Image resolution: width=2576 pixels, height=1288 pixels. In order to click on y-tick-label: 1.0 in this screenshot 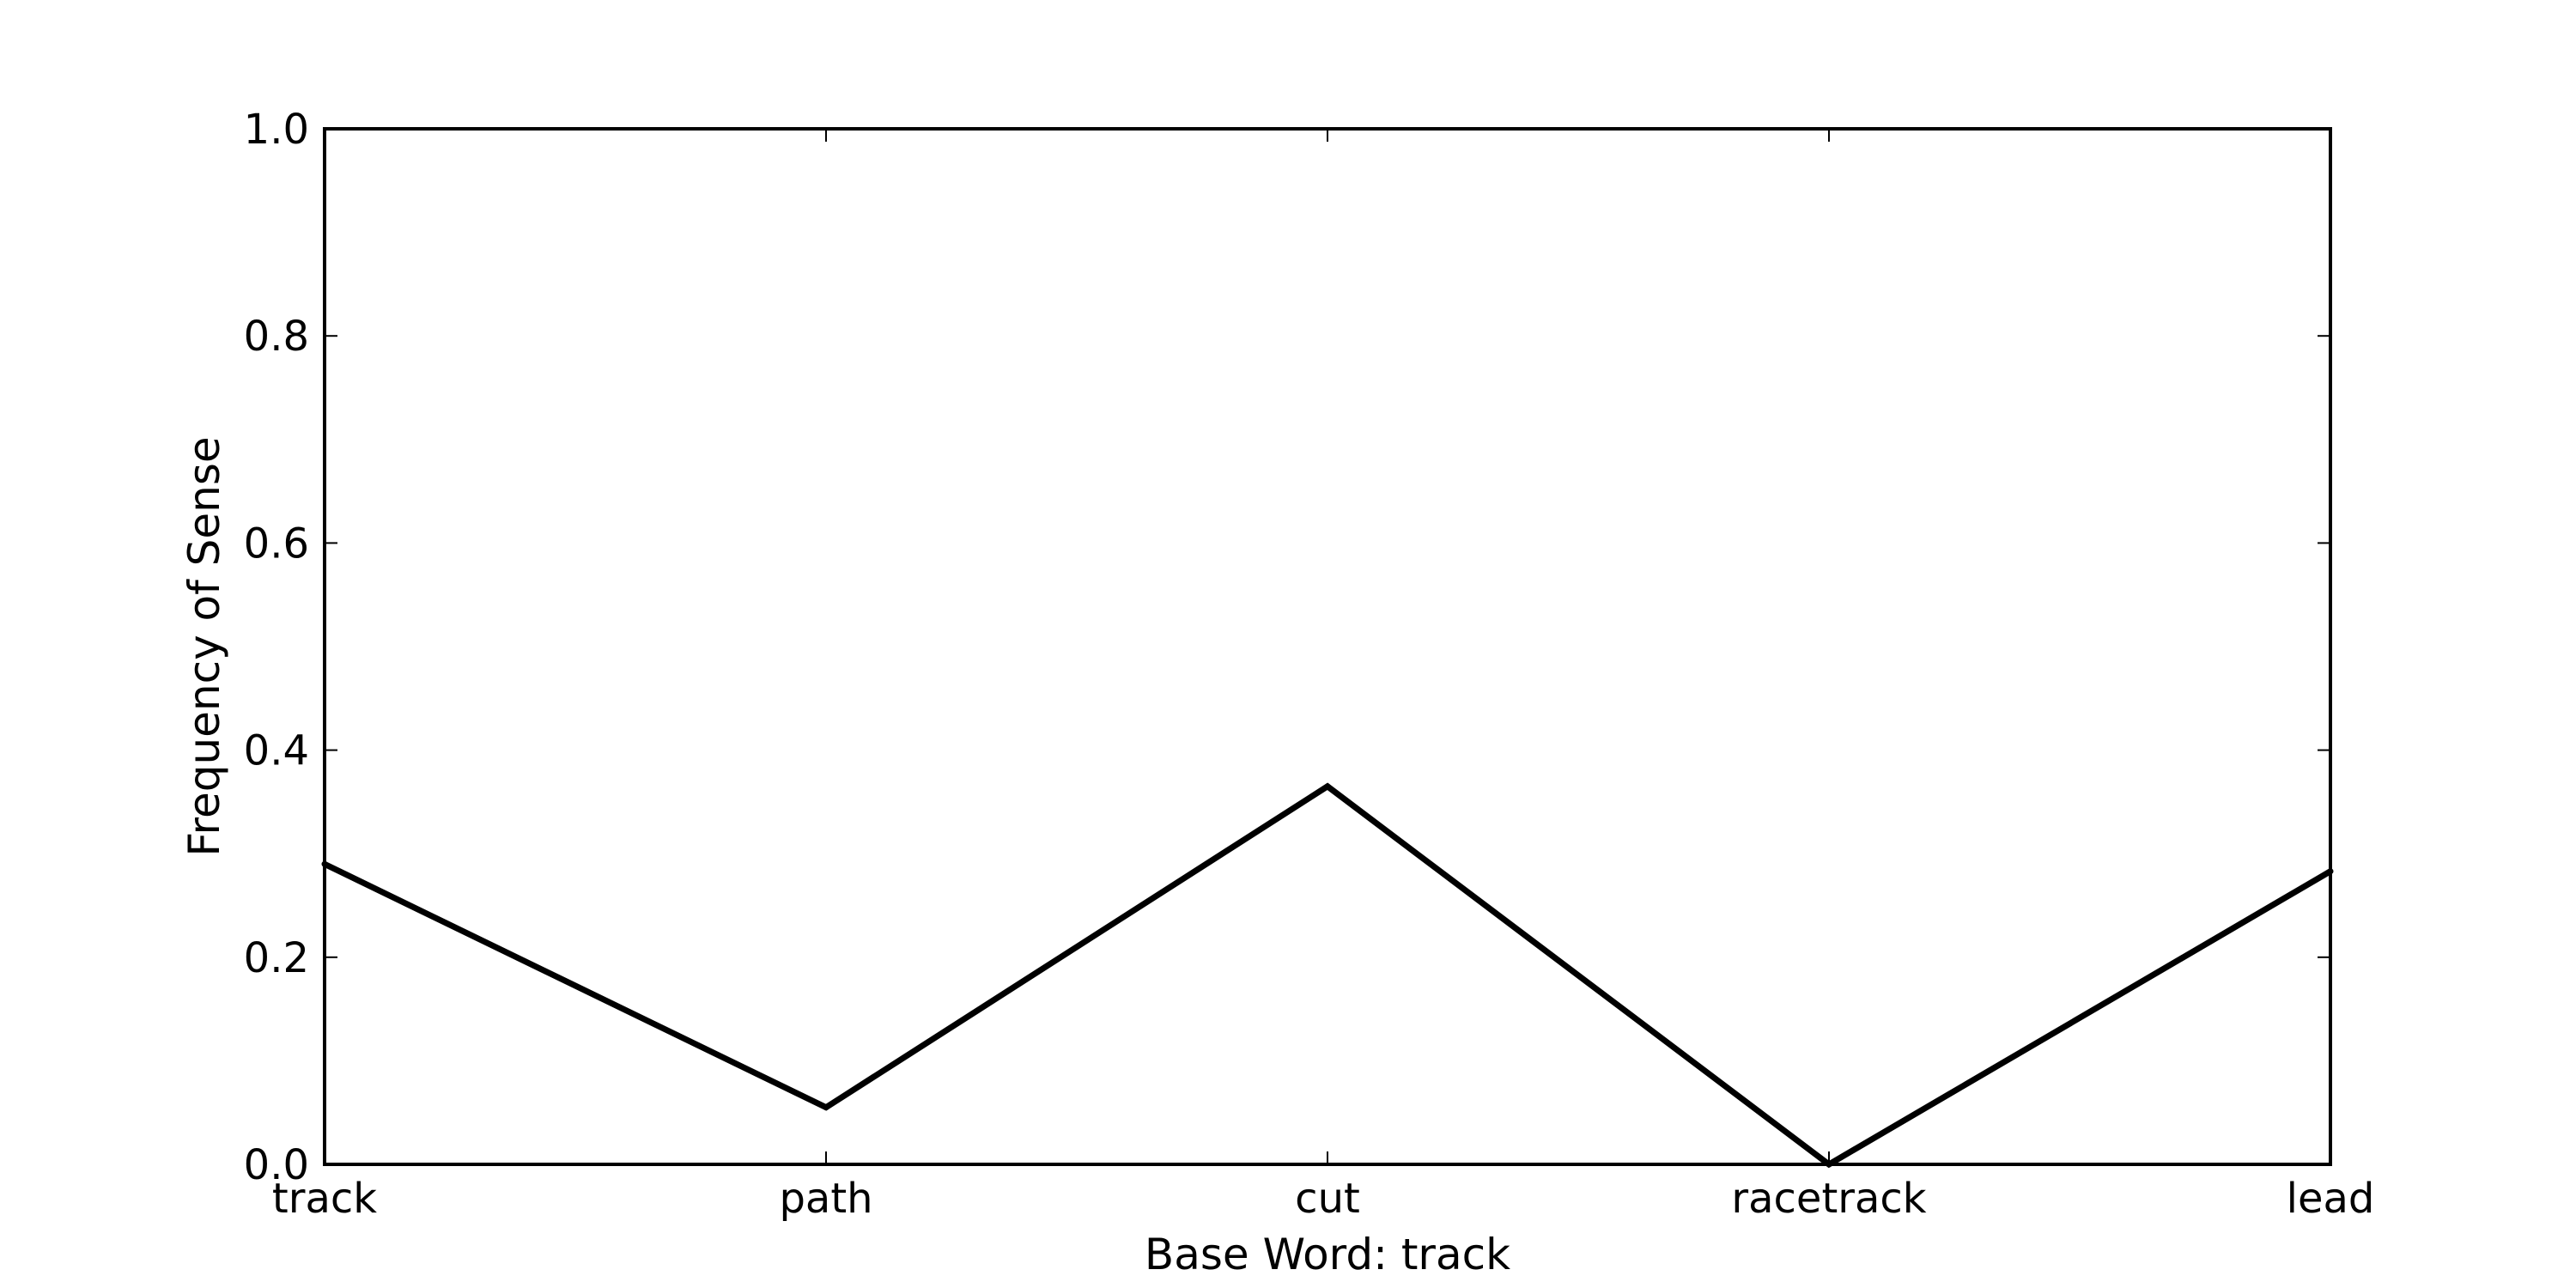, I will do `click(276, 130)`.